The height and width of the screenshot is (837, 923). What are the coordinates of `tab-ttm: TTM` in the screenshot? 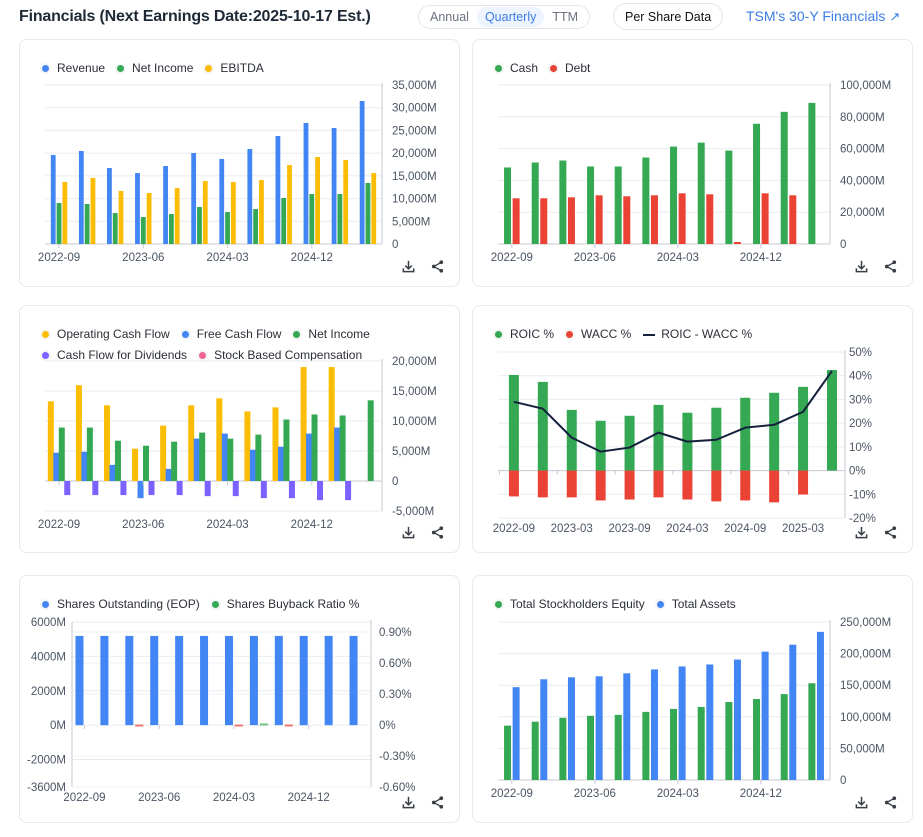 It's located at (565, 17).